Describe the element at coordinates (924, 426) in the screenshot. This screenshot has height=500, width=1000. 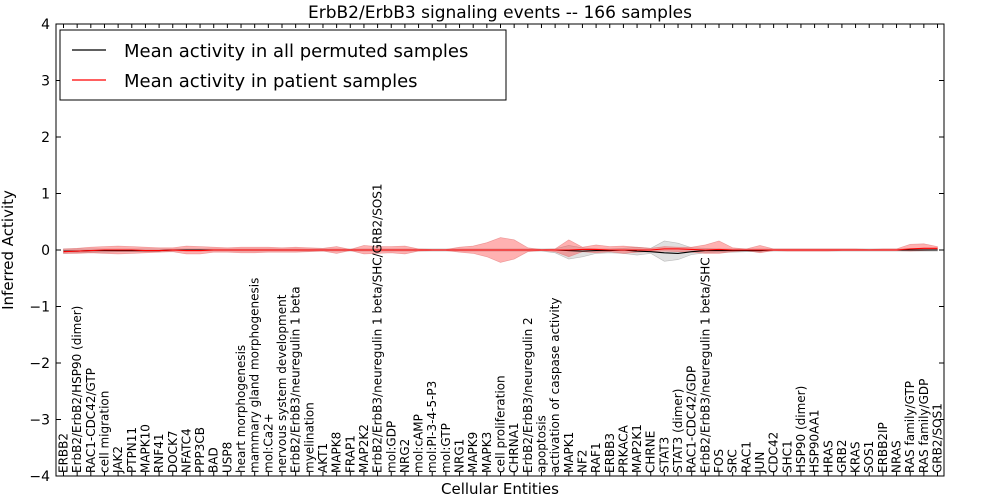
I see `x-category-label: RAS family/GDP` at that location.